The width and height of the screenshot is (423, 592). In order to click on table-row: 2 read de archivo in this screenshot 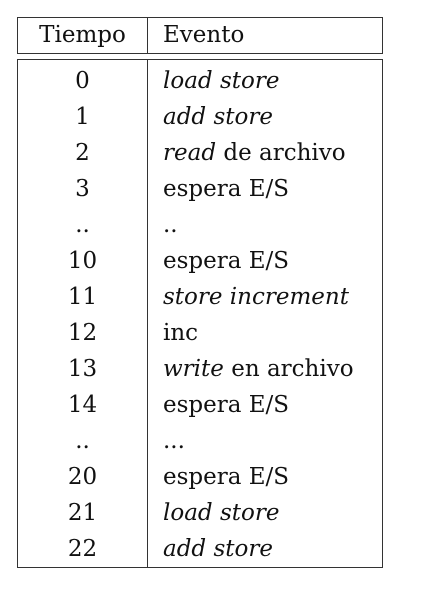, I will do `click(200, 153)`.